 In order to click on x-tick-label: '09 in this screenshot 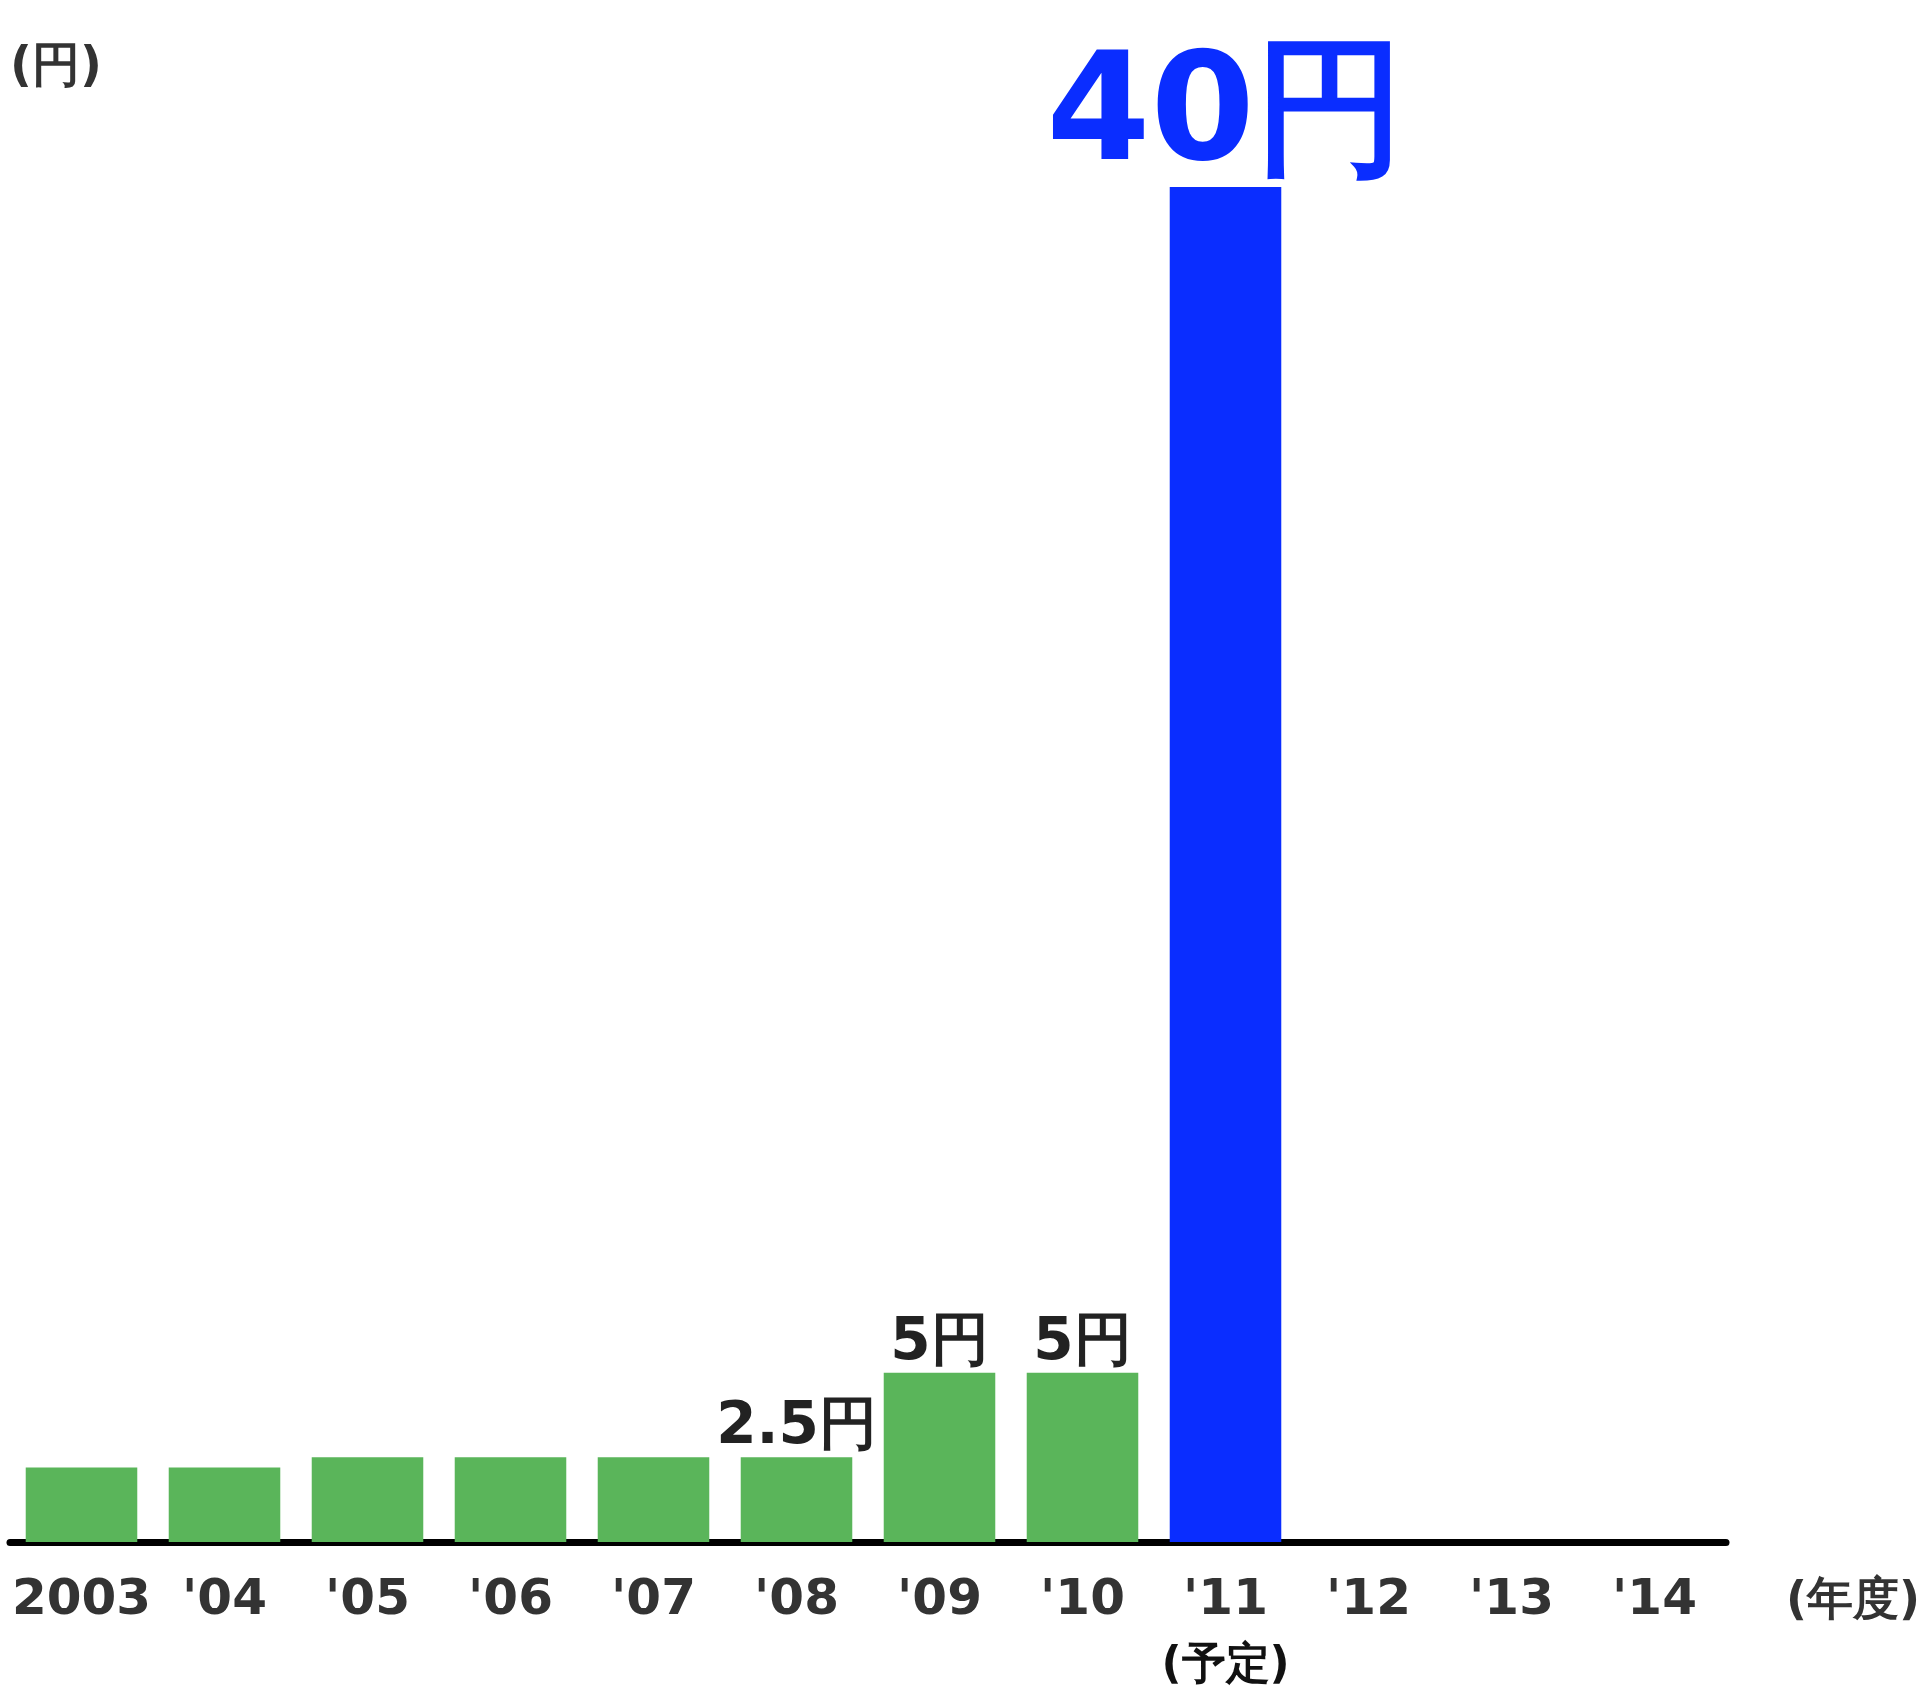, I will do `click(939, 1597)`.